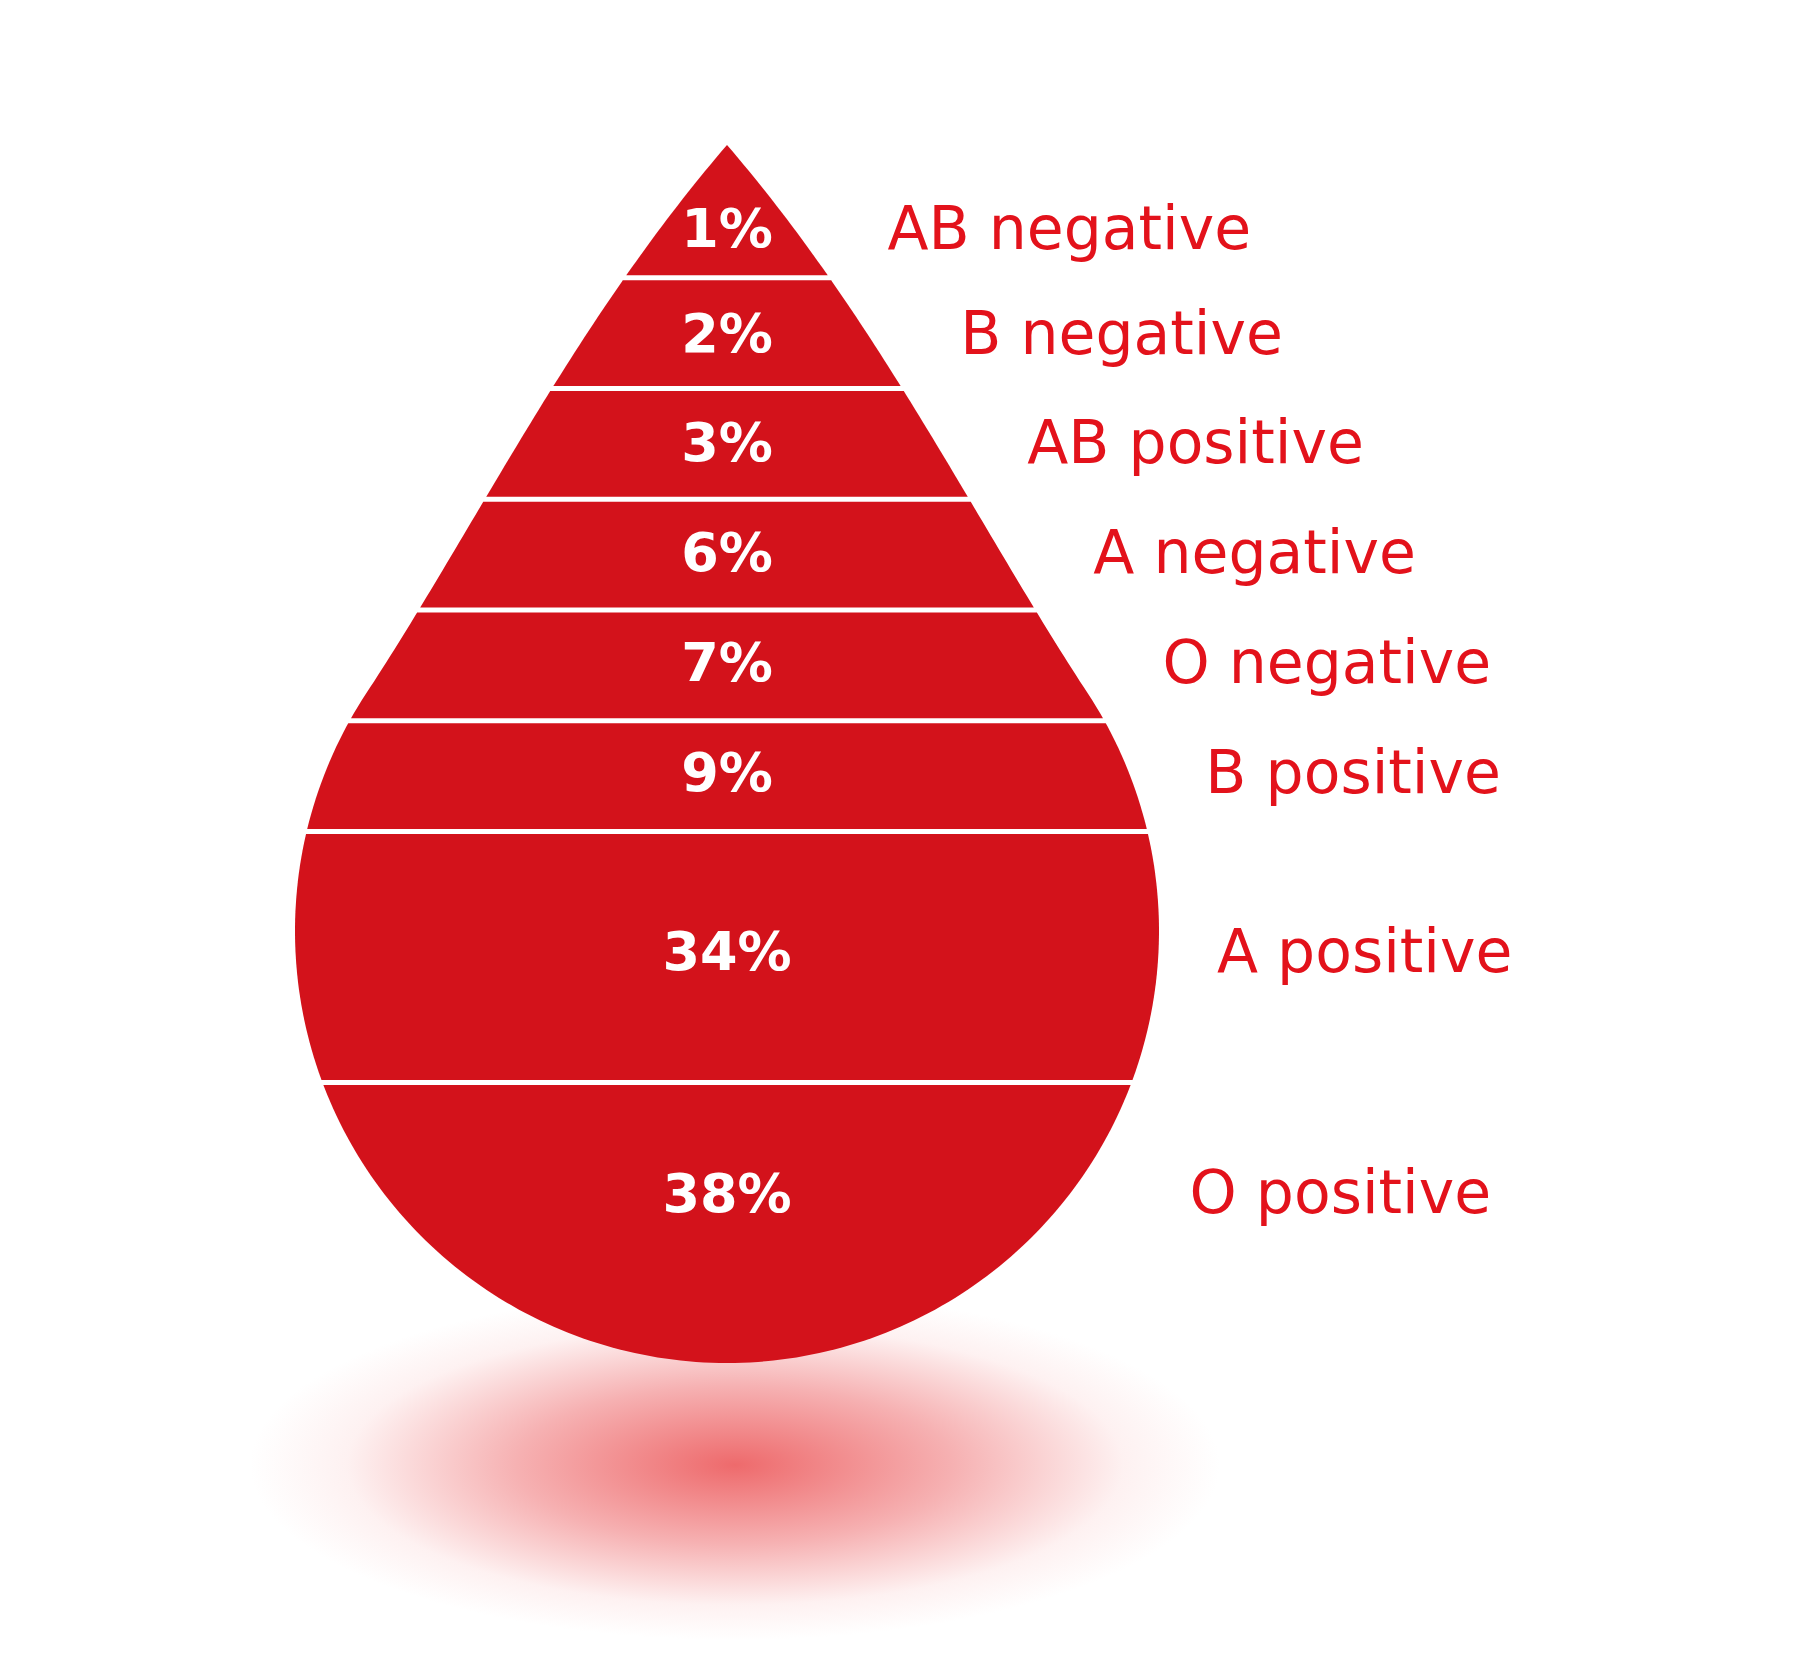  I want to click on data-label: 3%, so click(727, 443).